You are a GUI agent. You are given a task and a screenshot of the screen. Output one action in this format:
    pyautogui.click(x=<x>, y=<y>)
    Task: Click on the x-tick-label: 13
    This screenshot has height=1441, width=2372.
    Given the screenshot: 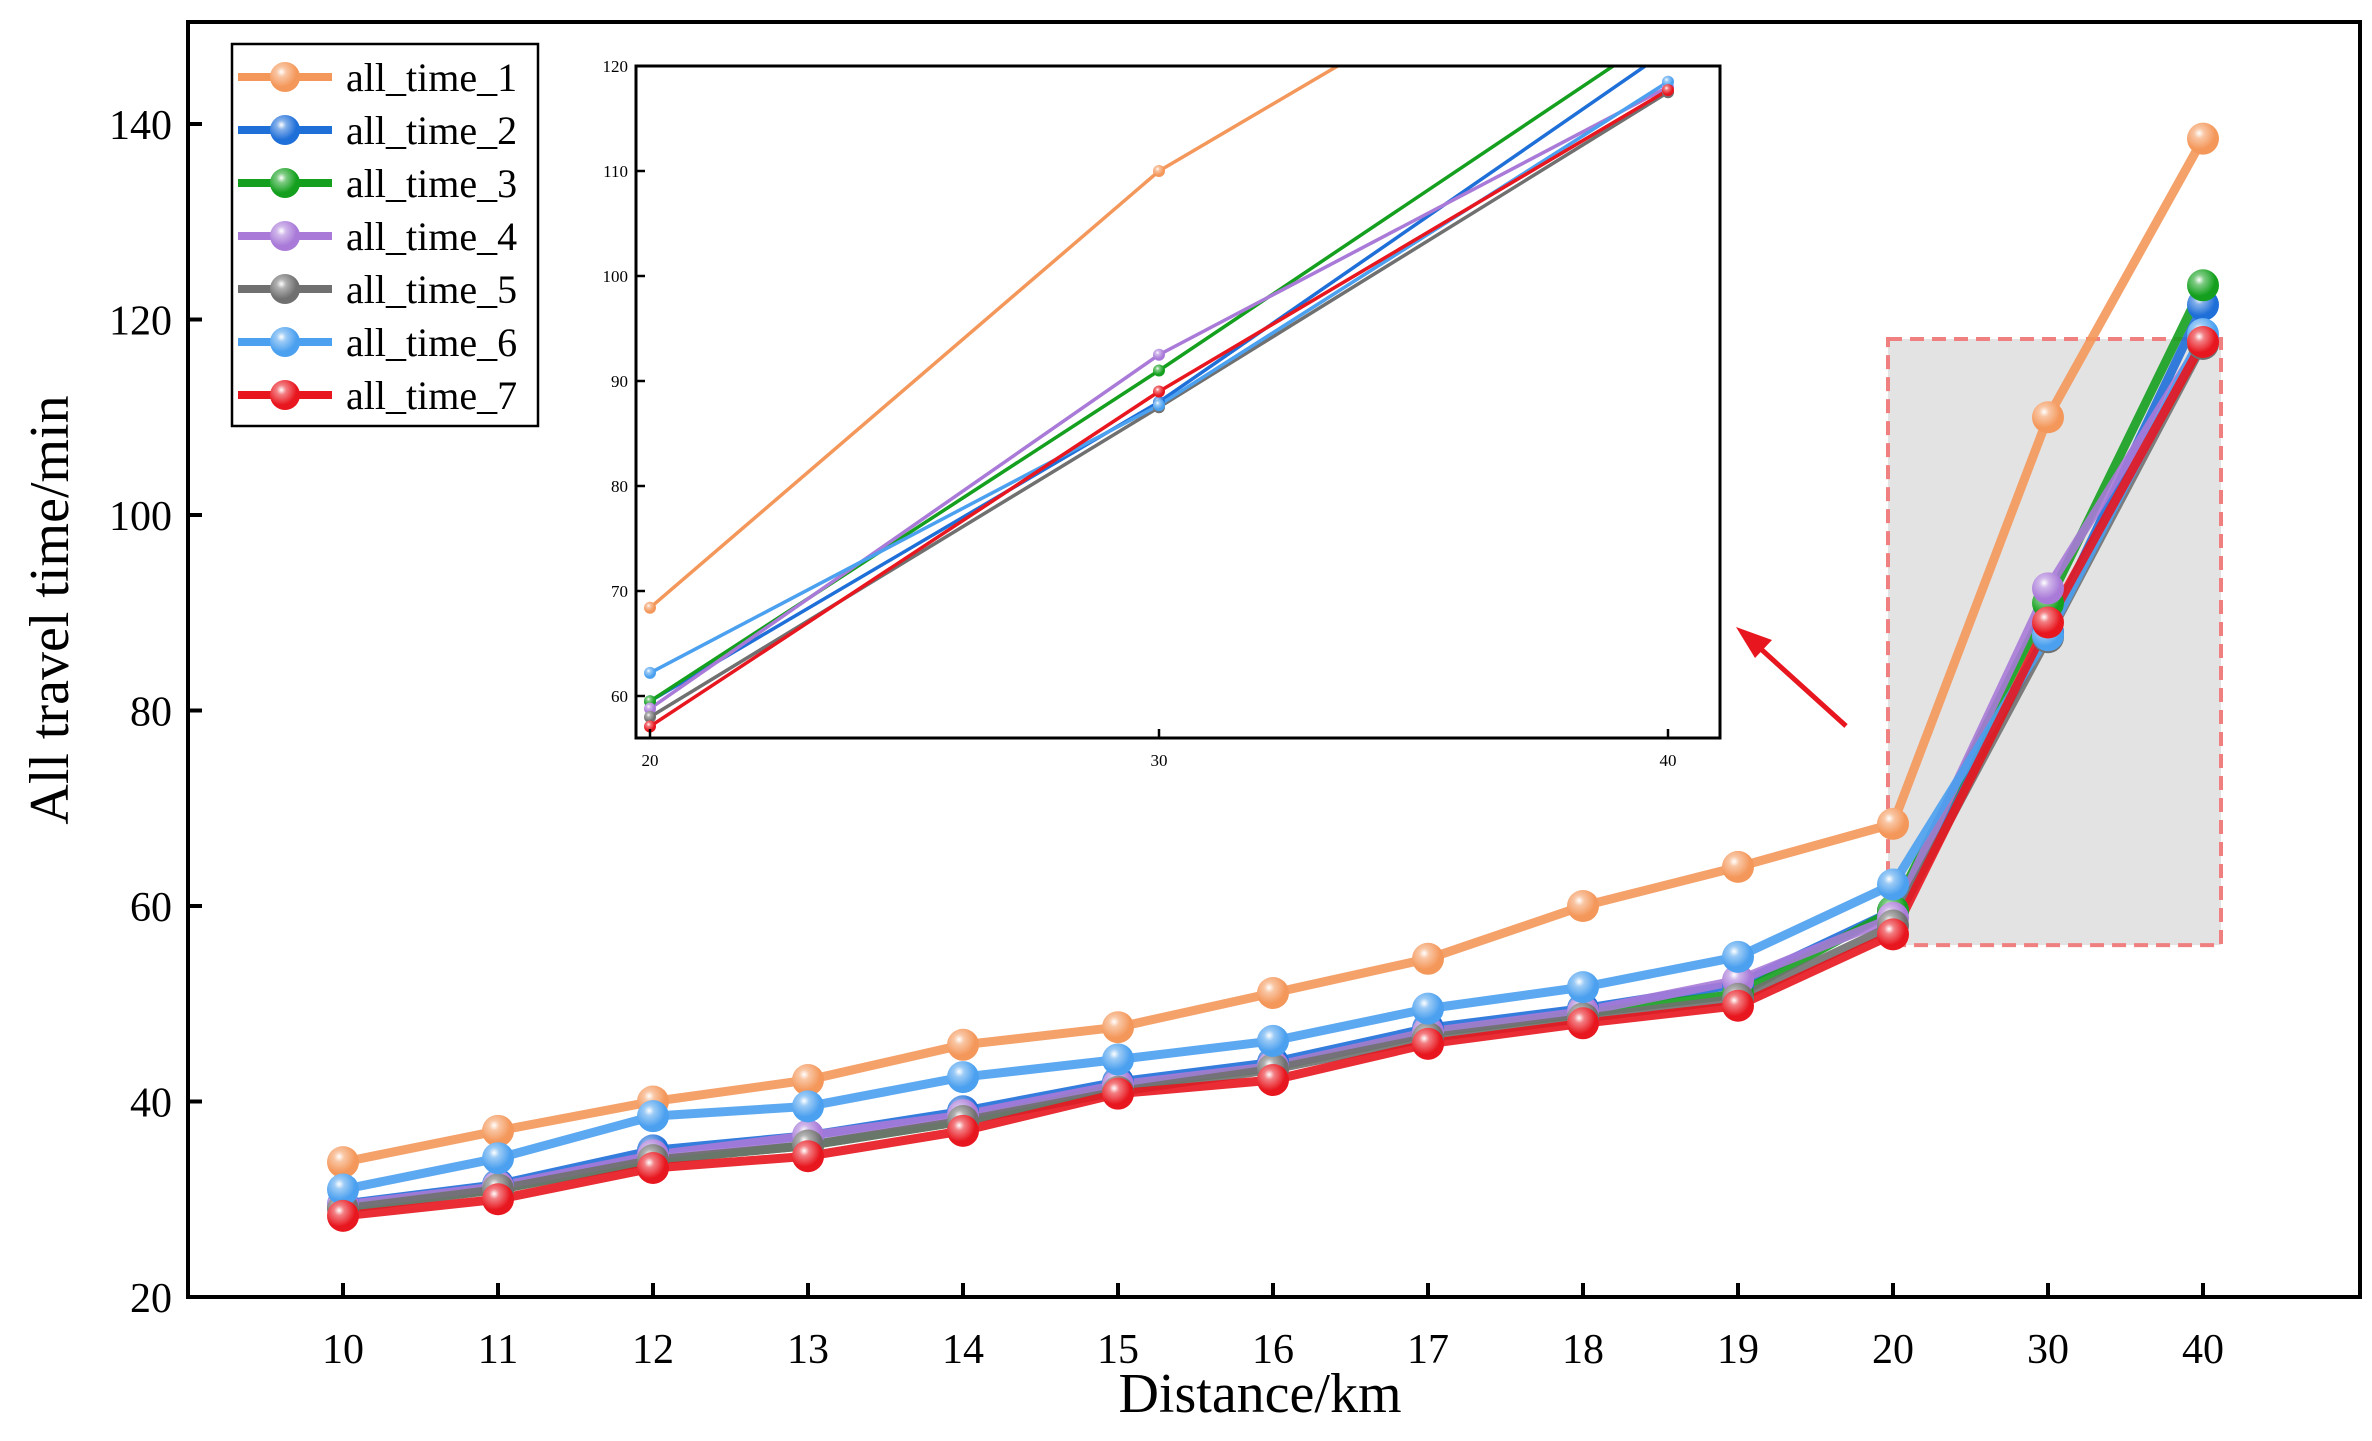 What is the action you would take?
    pyautogui.click(x=808, y=1350)
    